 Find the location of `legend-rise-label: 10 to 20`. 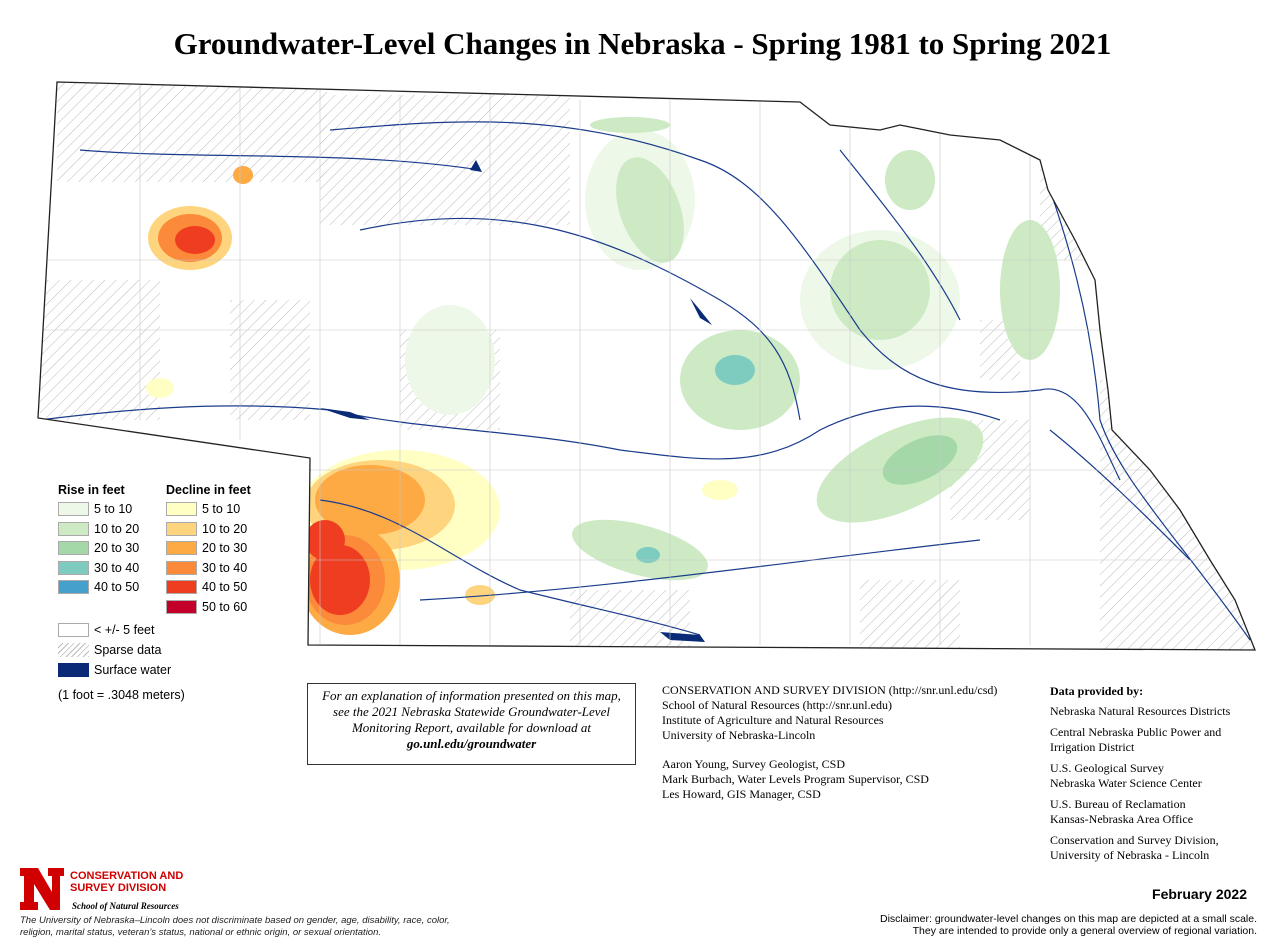

legend-rise-label: 10 to 20 is located at coordinates (117, 528).